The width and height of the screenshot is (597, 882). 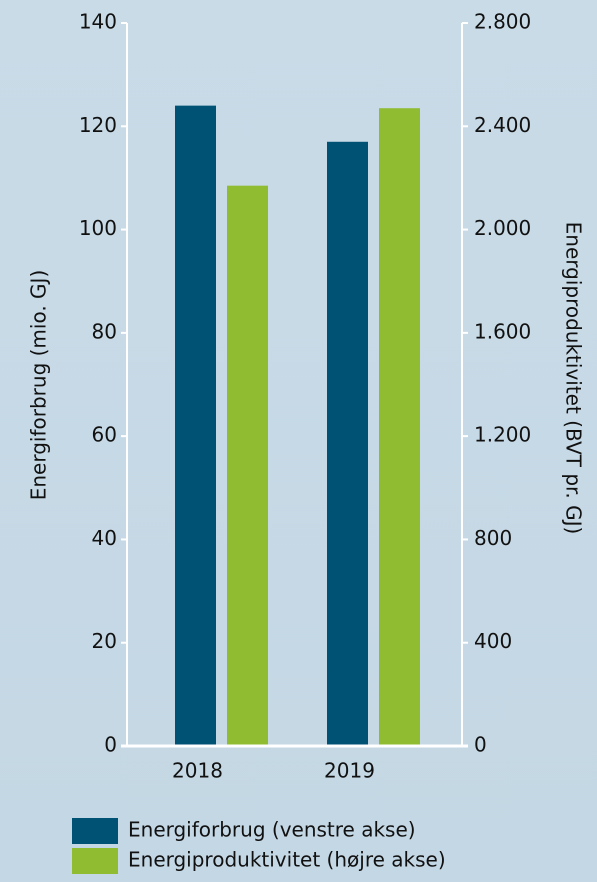 I want to click on y2-tick-label: 0, so click(x=480, y=745).